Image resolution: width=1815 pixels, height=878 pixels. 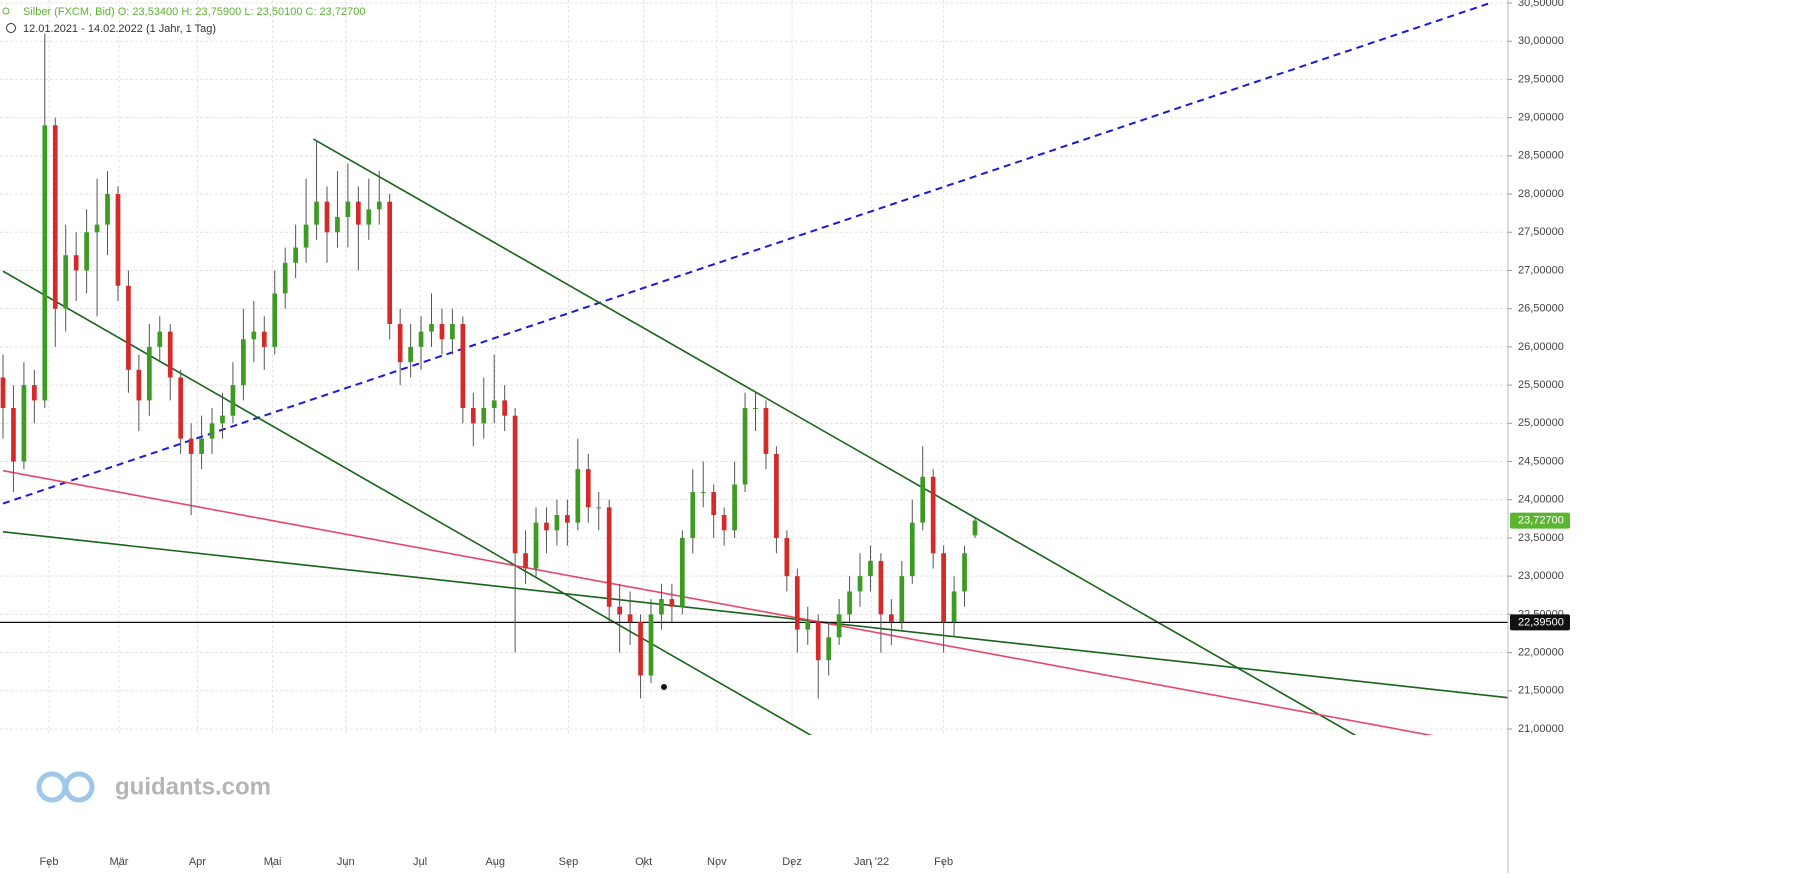 What do you see at coordinates (65, 787) in the screenshot?
I see `logo` at bounding box center [65, 787].